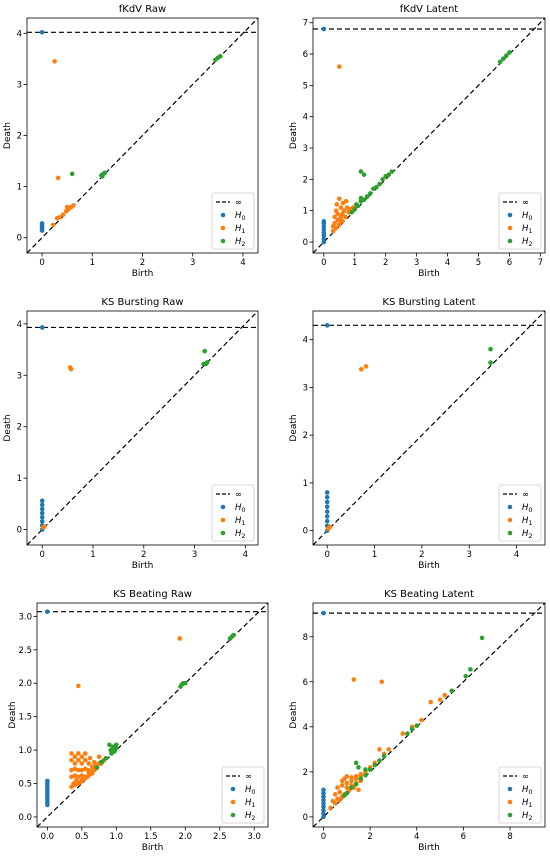 The height and width of the screenshot is (858, 550). What do you see at coordinates (223, 241) in the screenshot?
I see `legend-marker-h2` at bounding box center [223, 241].